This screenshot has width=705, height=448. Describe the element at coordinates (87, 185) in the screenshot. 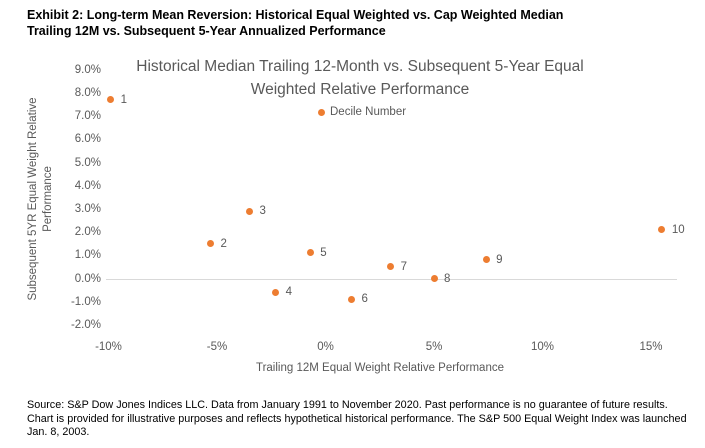

I see `y-axis-tick-label-5: 4.0%` at that location.